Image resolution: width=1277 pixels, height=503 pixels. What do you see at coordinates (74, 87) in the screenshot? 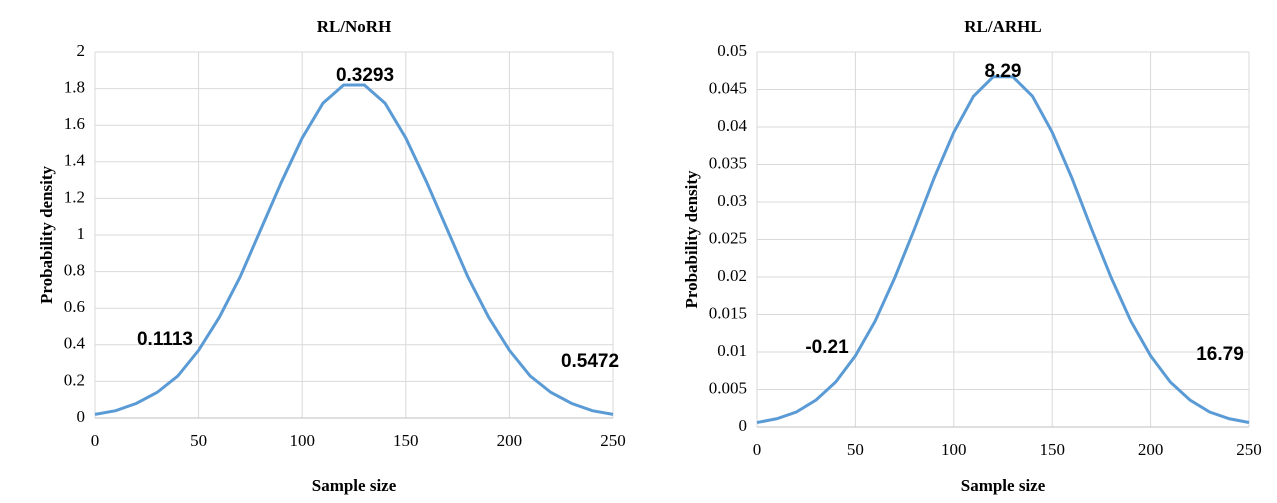
I see `y-tick-label: 1.8` at bounding box center [74, 87].